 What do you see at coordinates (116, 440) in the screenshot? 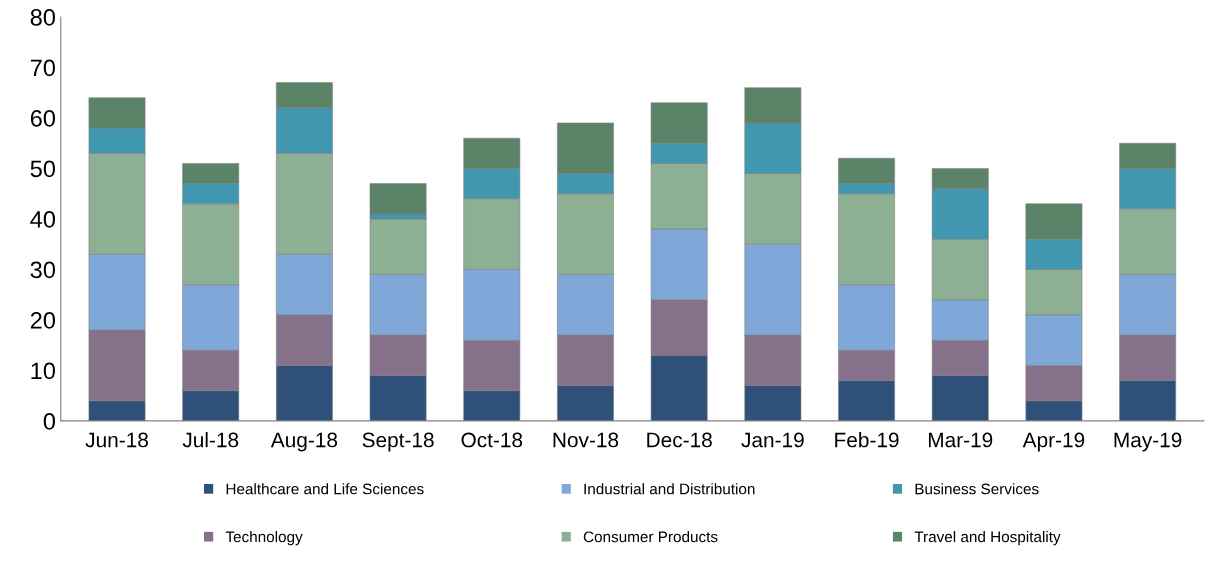
I see `x-tick-label: Jun-18` at bounding box center [116, 440].